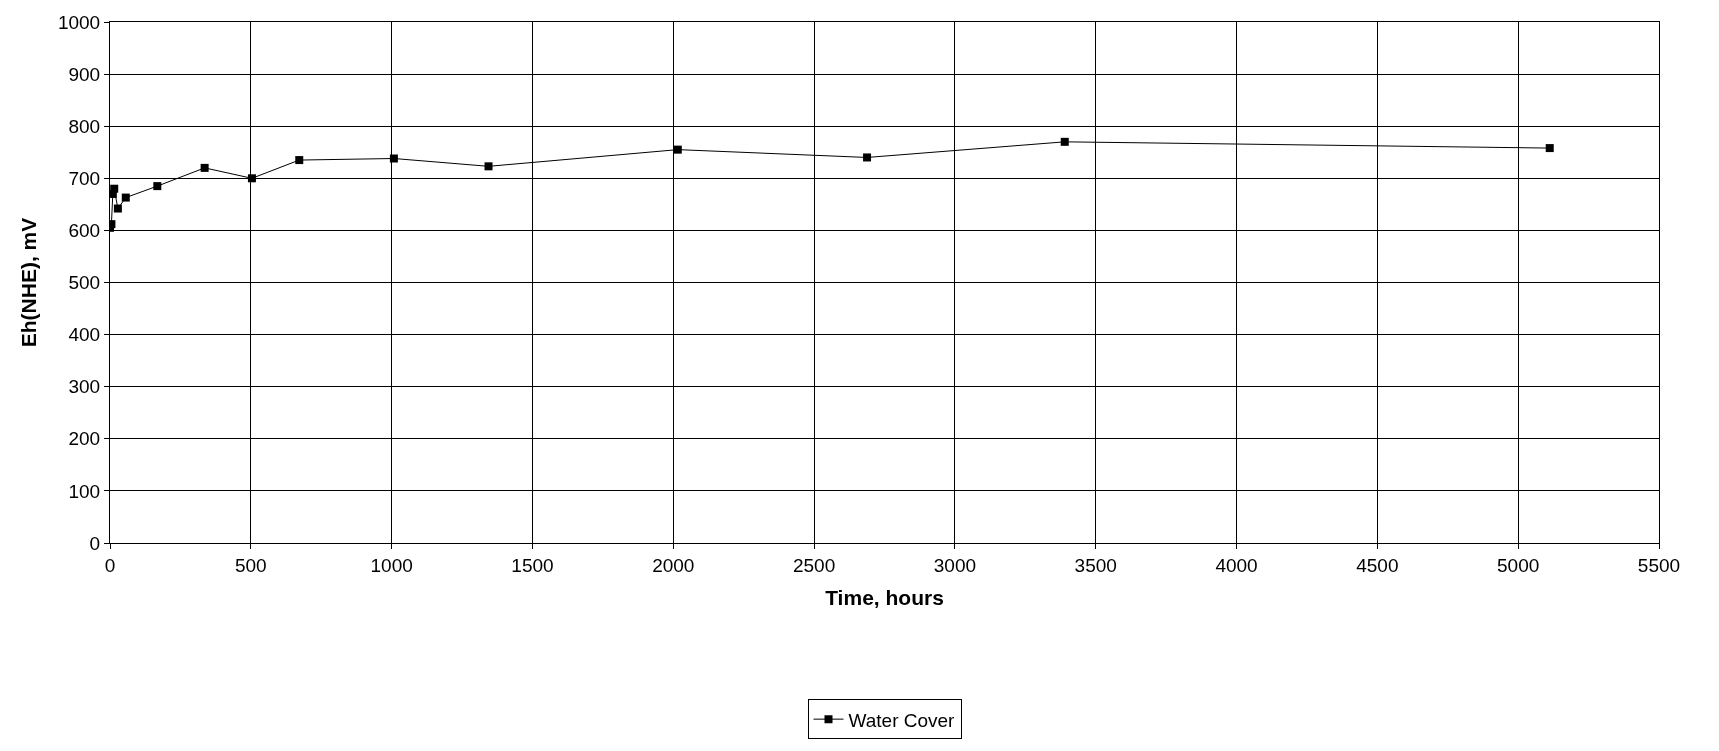 This screenshot has width=1719, height=751. What do you see at coordinates (79, 22) in the screenshot?
I see `y-tick-label: 1000` at bounding box center [79, 22].